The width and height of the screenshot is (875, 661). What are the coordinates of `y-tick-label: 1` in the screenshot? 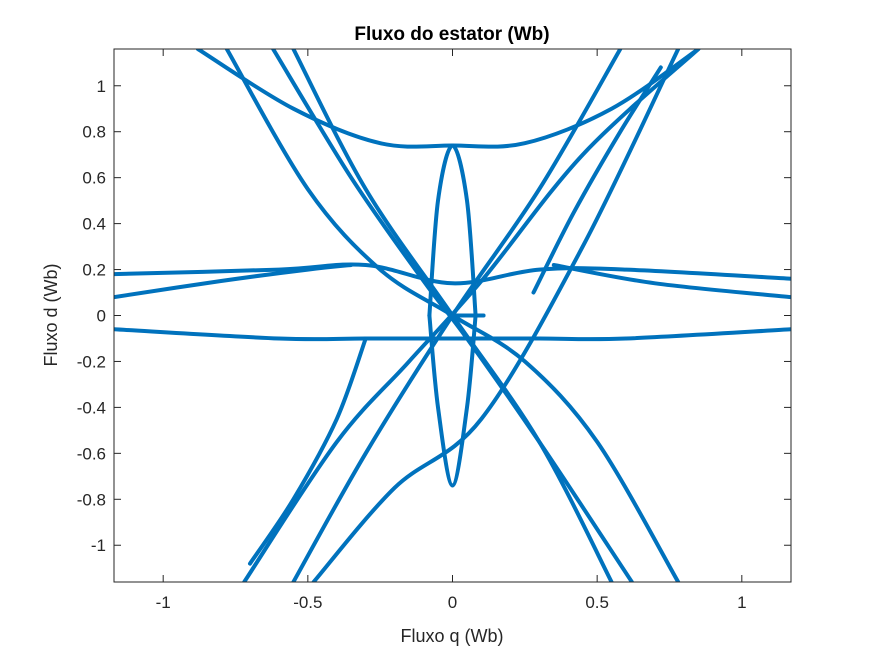 It's located at (101, 86).